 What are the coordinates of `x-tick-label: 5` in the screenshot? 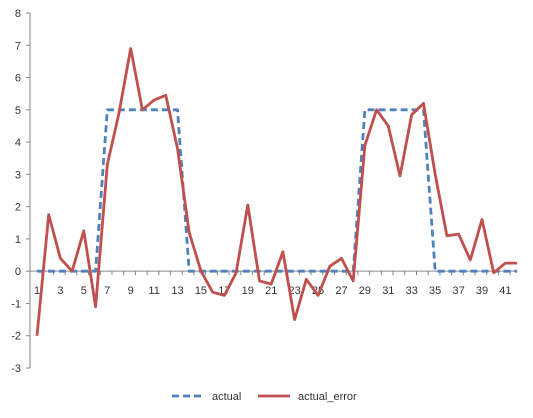 It's located at (84, 291).